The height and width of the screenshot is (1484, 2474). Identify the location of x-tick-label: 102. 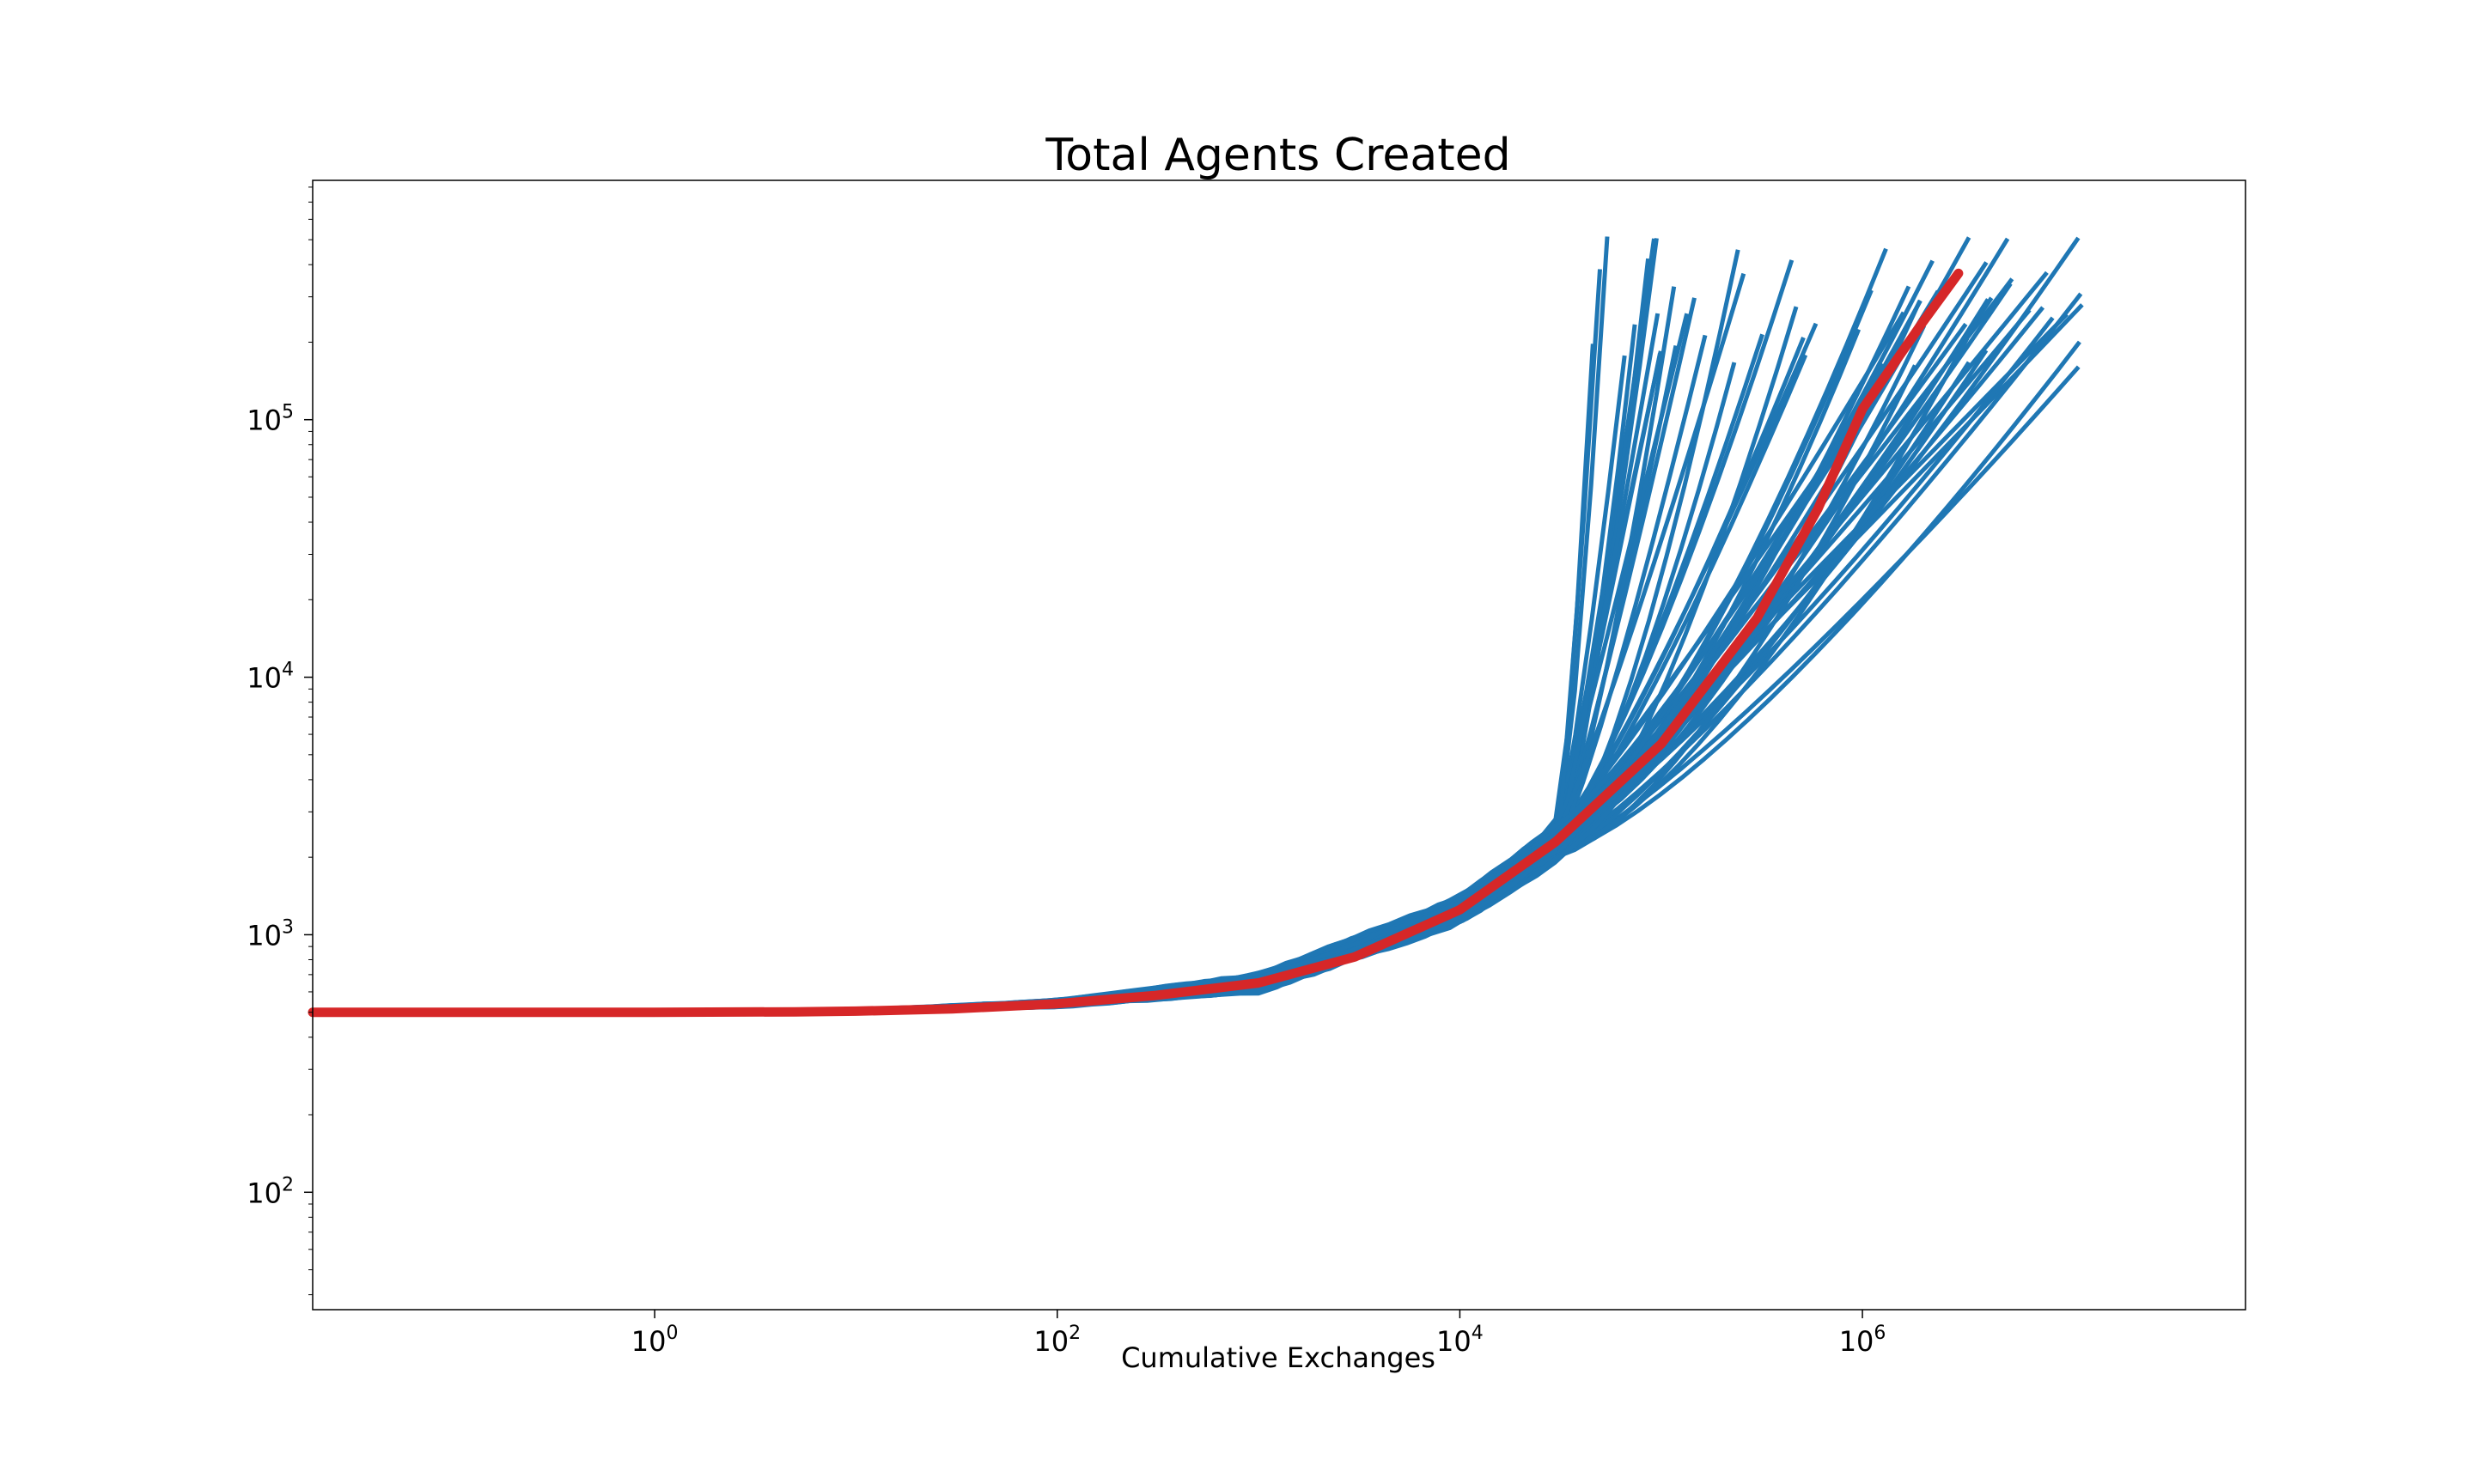
(1057, 1340).